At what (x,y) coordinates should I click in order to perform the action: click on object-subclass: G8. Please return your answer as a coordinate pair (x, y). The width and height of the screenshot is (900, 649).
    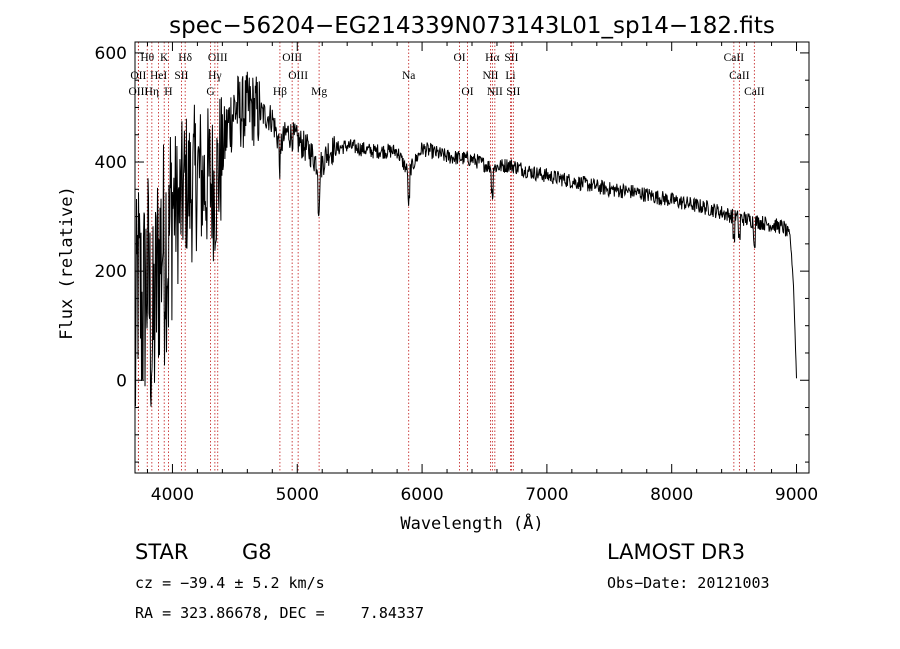
    Looking at the image, I should click on (257, 552).